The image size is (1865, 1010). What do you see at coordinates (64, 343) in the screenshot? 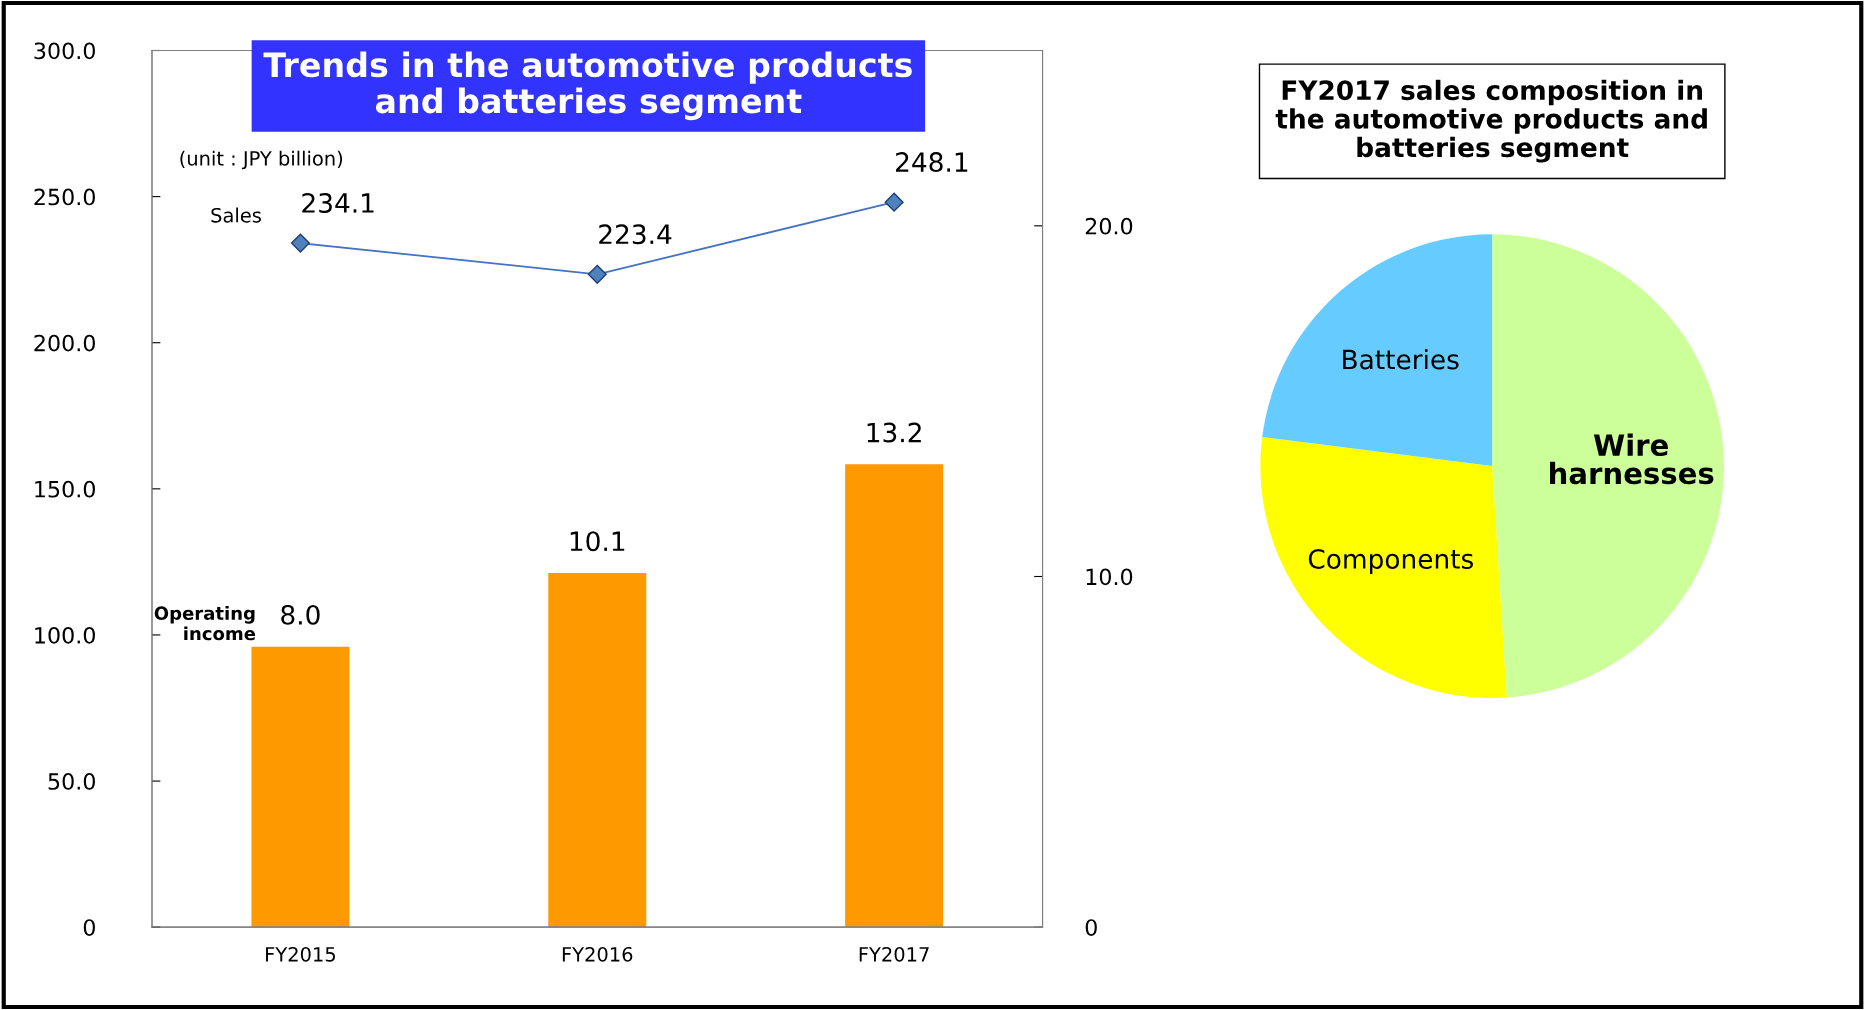
I see `y-tick-label: 200.0` at bounding box center [64, 343].